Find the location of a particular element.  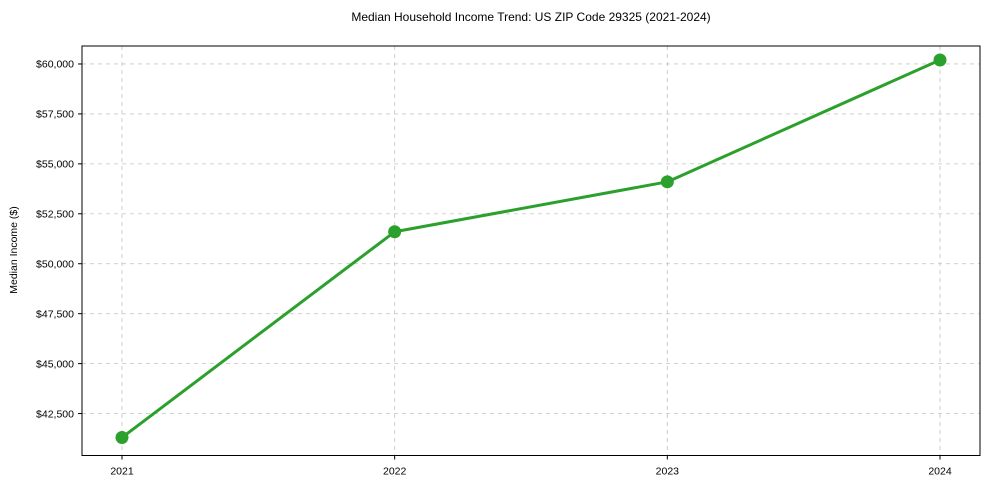

y-tick-label: $57,500 is located at coordinates (55, 115).